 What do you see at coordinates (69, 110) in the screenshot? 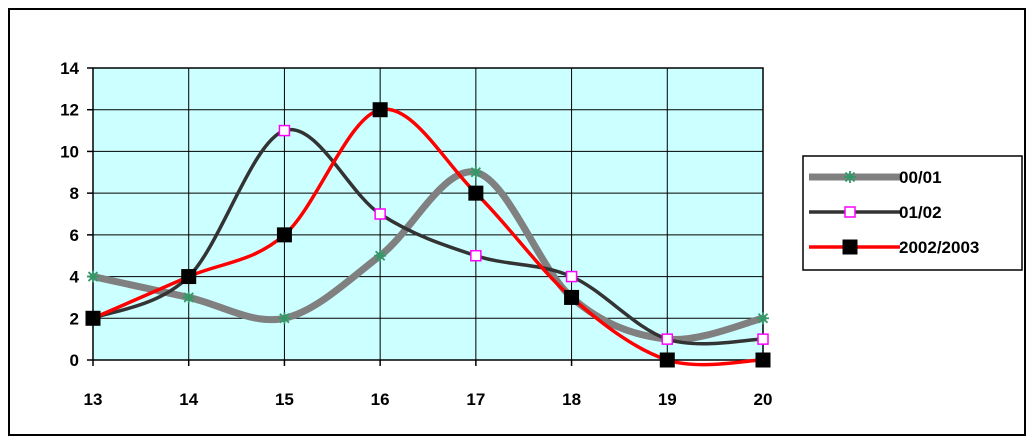
I see `y-tick-label: 12` at bounding box center [69, 110].